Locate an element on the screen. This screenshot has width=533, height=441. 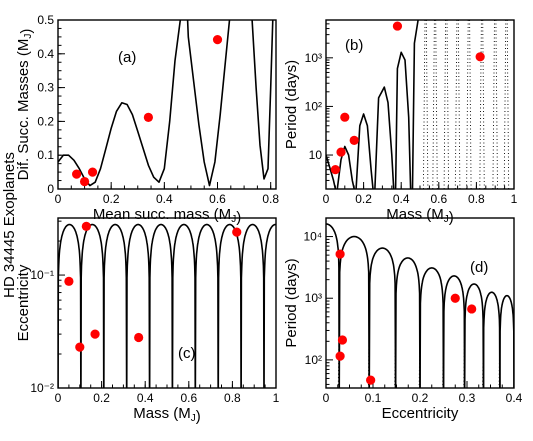
y-tick-label: 10⁻² is located at coordinates (42, 388).